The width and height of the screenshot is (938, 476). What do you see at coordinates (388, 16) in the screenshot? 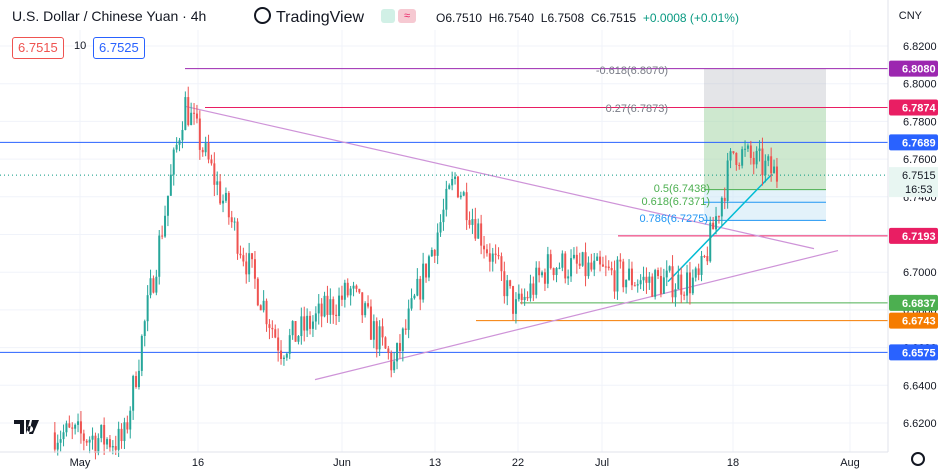
I see `market-open-icon` at bounding box center [388, 16].